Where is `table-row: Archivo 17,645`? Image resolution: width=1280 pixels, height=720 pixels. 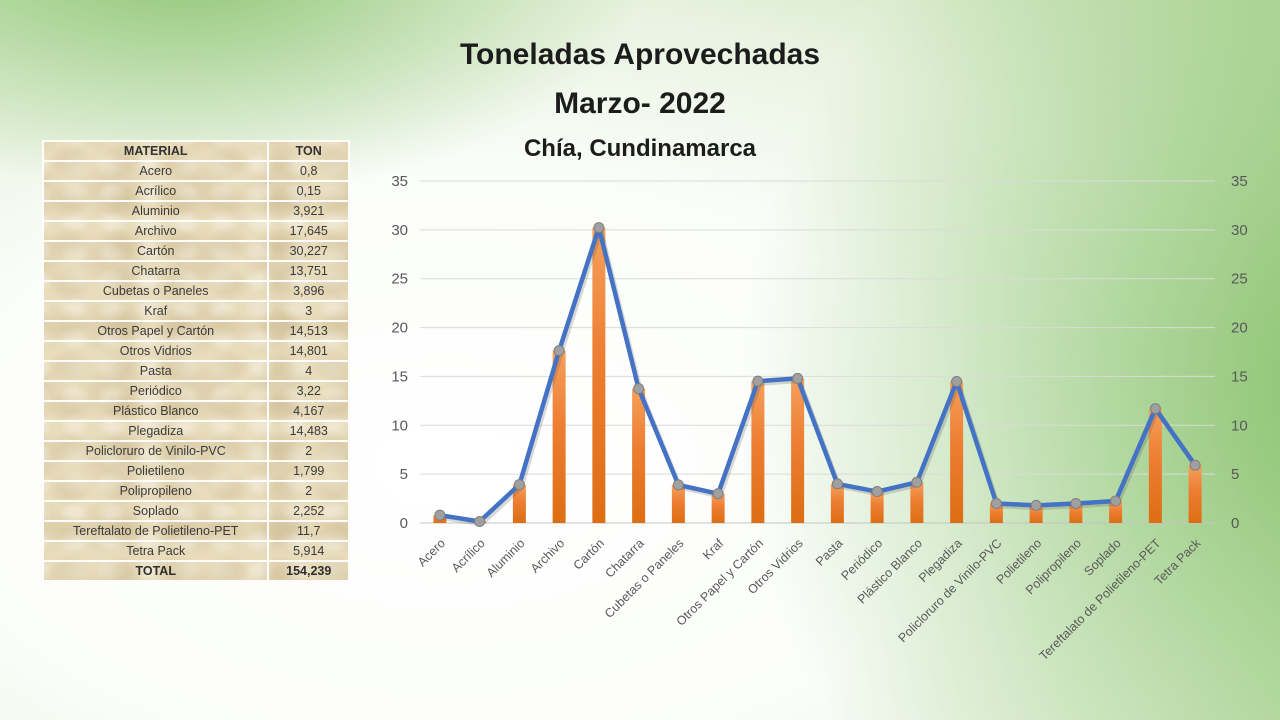
table-row: Archivo 17,645 is located at coordinates (195, 231).